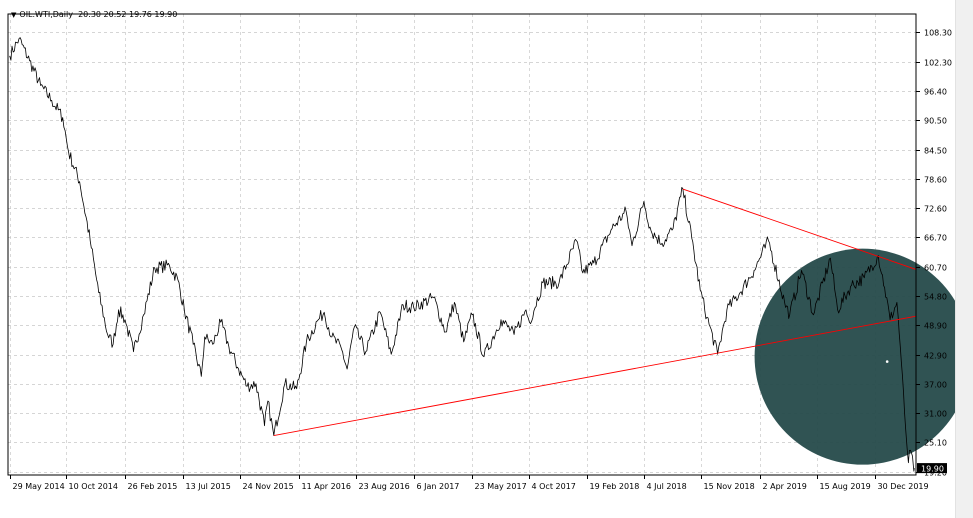 The height and width of the screenshot is (518, 973). I want to click on vertical-scrollbar, so click(964, 259).